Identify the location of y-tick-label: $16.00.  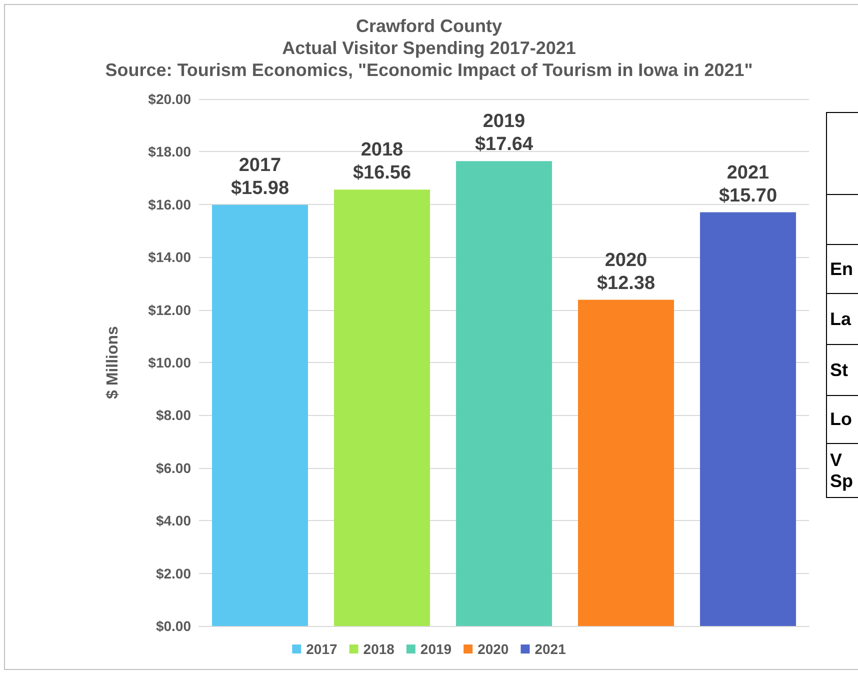
(170, 204).